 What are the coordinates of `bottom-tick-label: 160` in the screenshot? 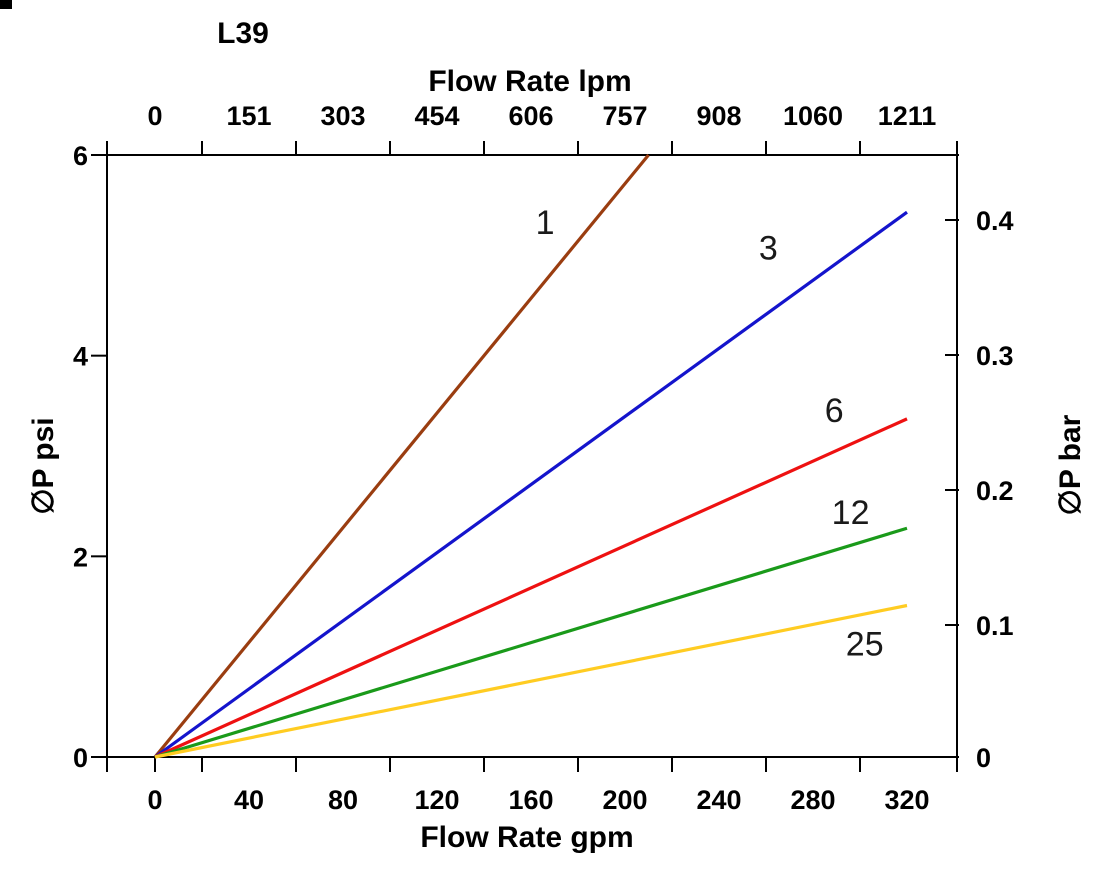 It's located at (530, 800).